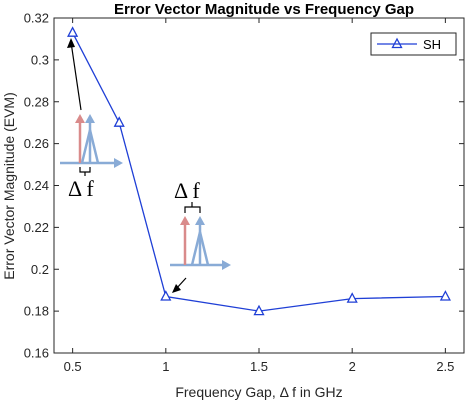 The image size is (474, 404). Describe the element at coordinates (36, 311) in the screenshot. I see `y-tick-label: 0.18` at that location.